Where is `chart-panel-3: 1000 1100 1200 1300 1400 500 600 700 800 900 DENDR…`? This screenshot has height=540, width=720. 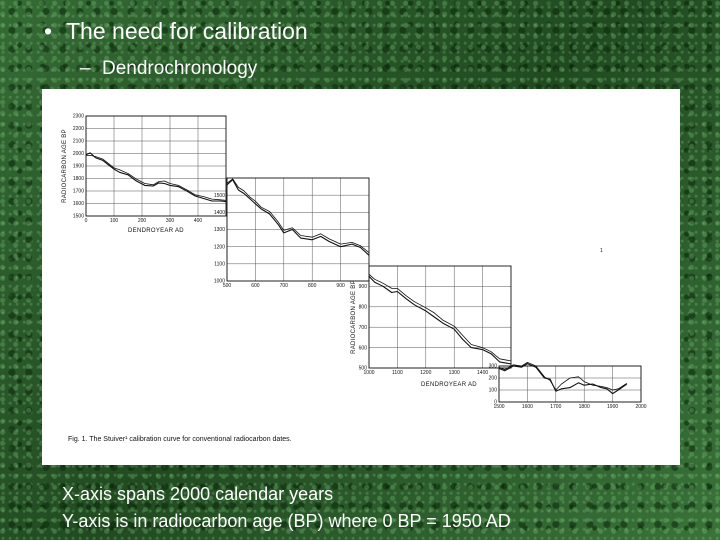
chart-panel-3: 1000 1100 1200 1300 1400 500 600 700 800 900 DENDR… is located at coordinates (431, 326).